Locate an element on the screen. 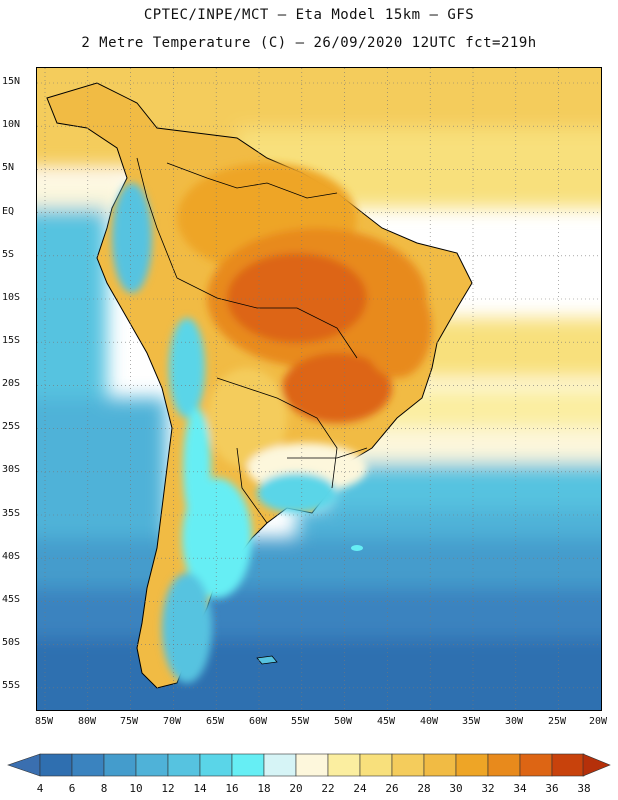  lon-label: 80W is located at coordinates (87, 721).